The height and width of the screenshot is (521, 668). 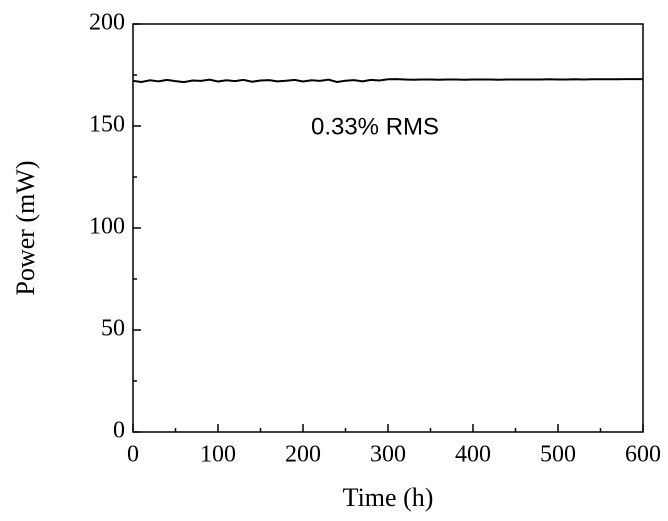 I want to click on x-tick-label: 400, so click(x=473, y=455).